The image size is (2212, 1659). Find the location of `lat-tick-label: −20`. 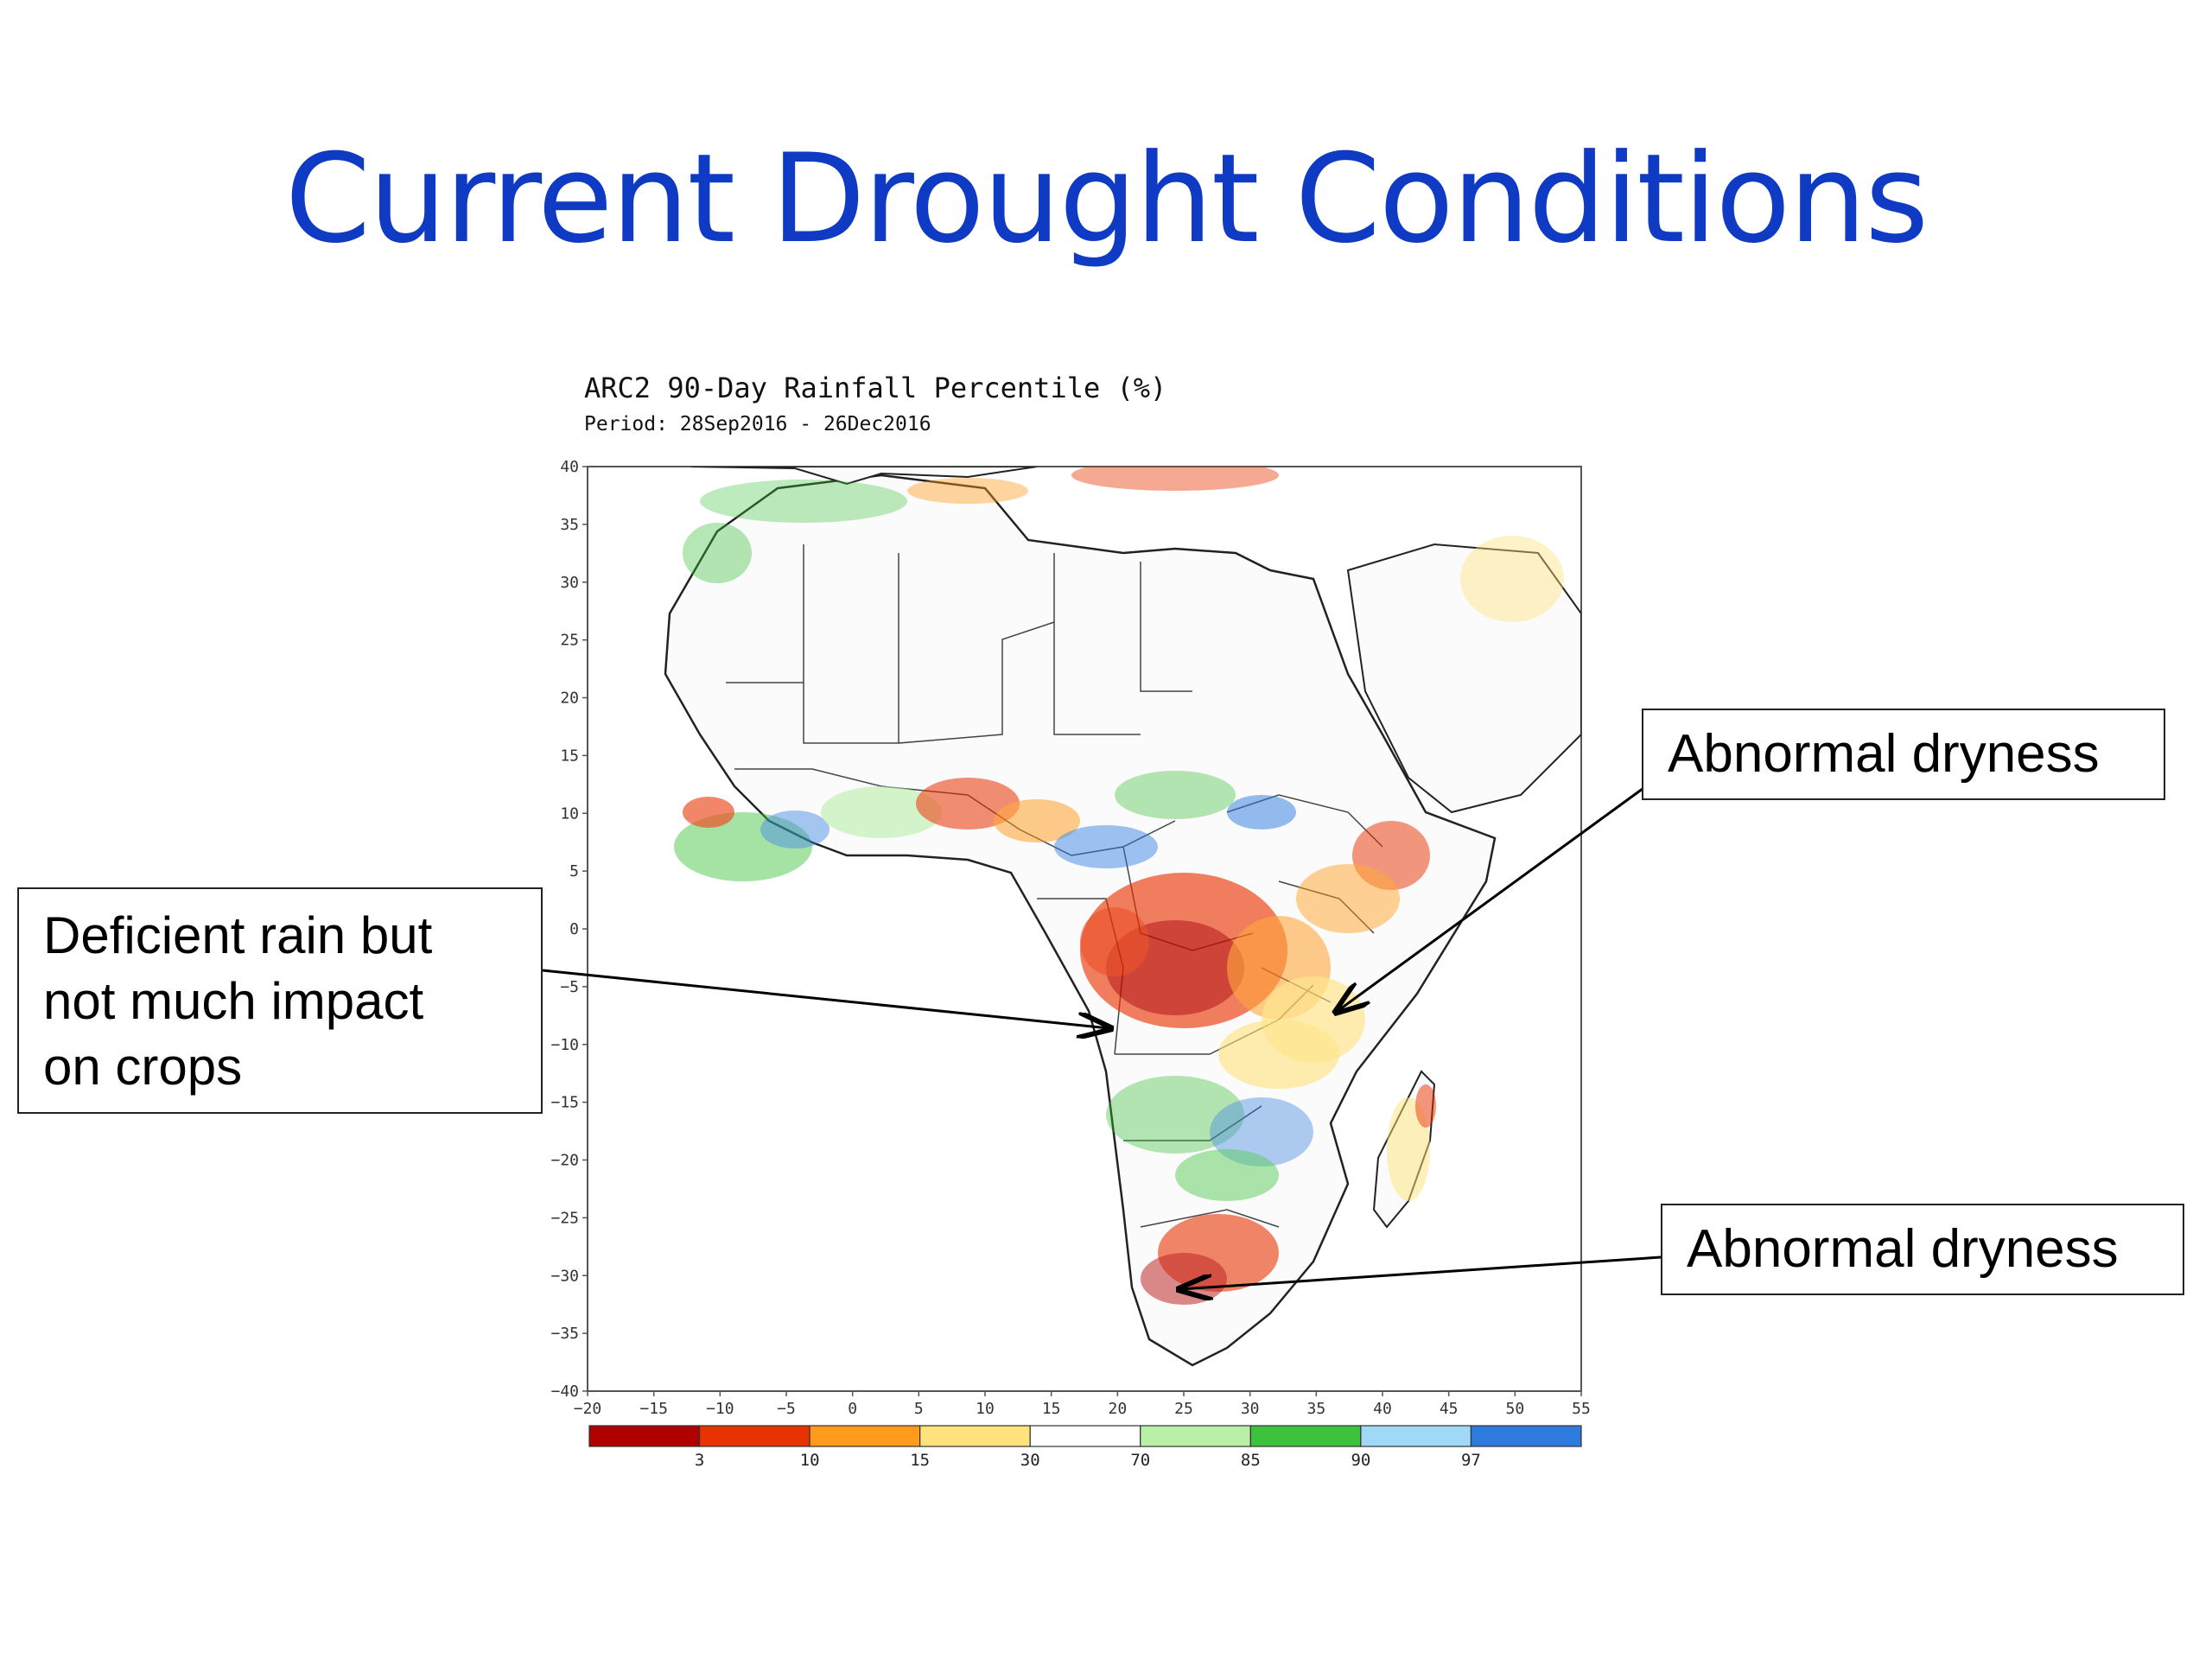

lat-tick-label: −20 is located at coordinates (564, 1161).